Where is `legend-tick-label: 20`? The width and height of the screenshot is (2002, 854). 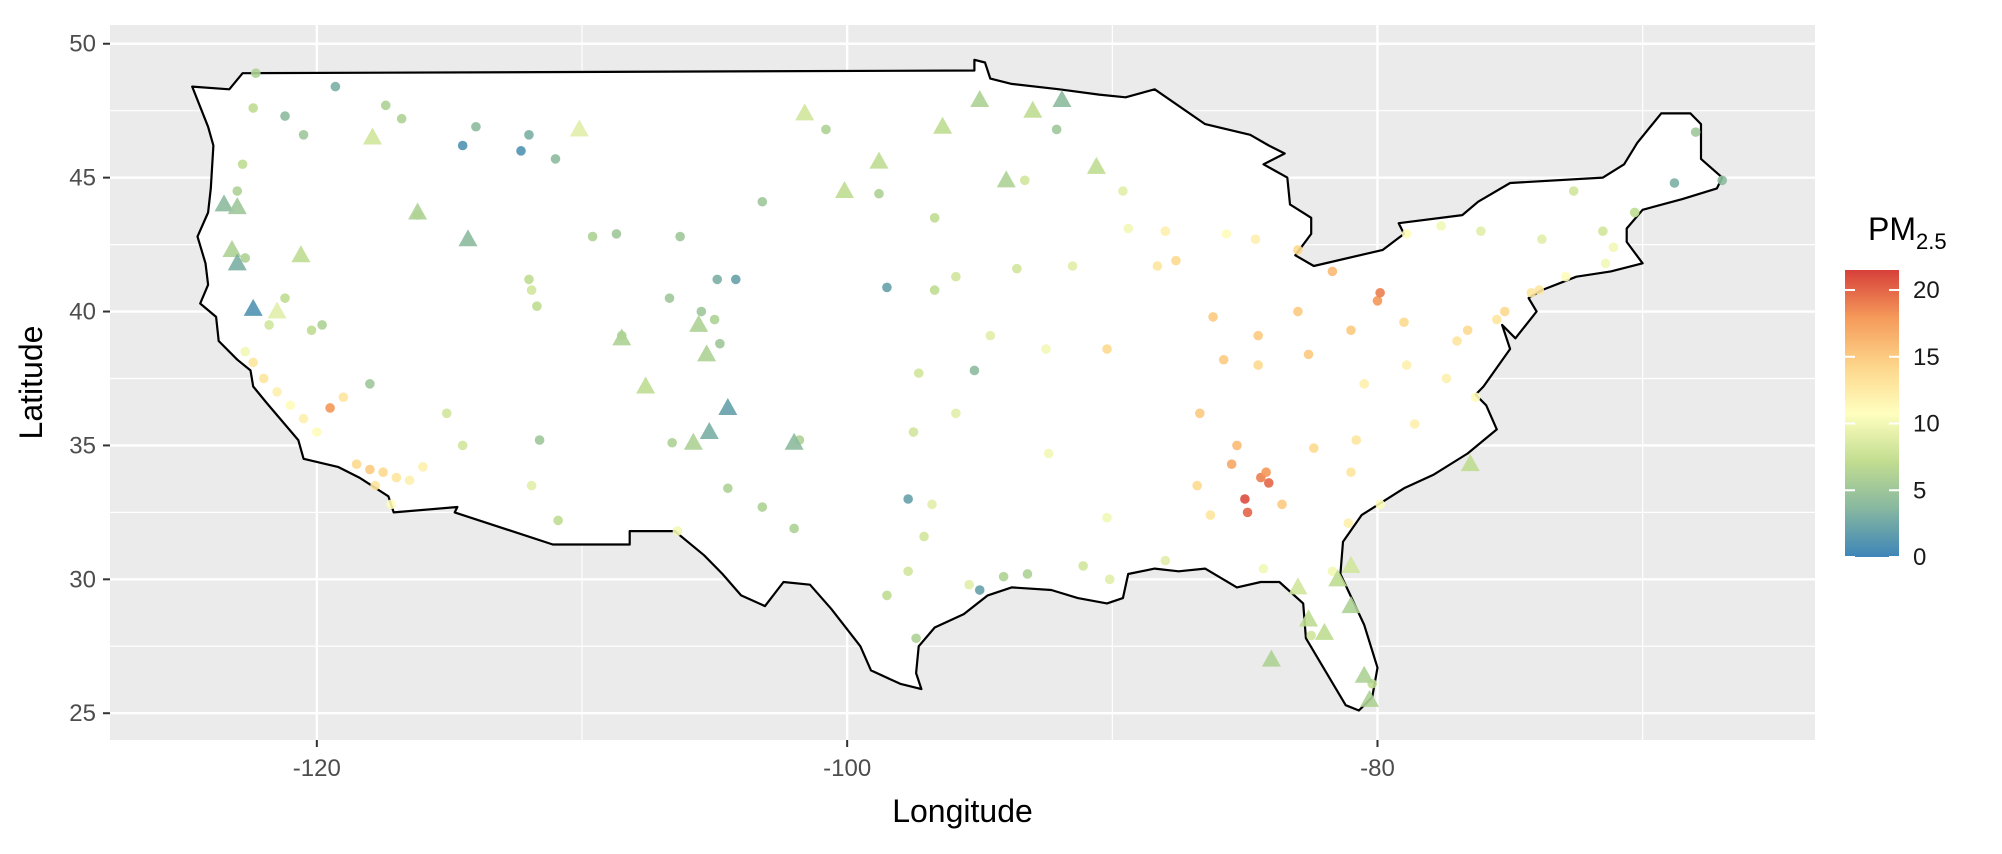 legend-tick-label: 20 is located at coordinates (1926, 290).